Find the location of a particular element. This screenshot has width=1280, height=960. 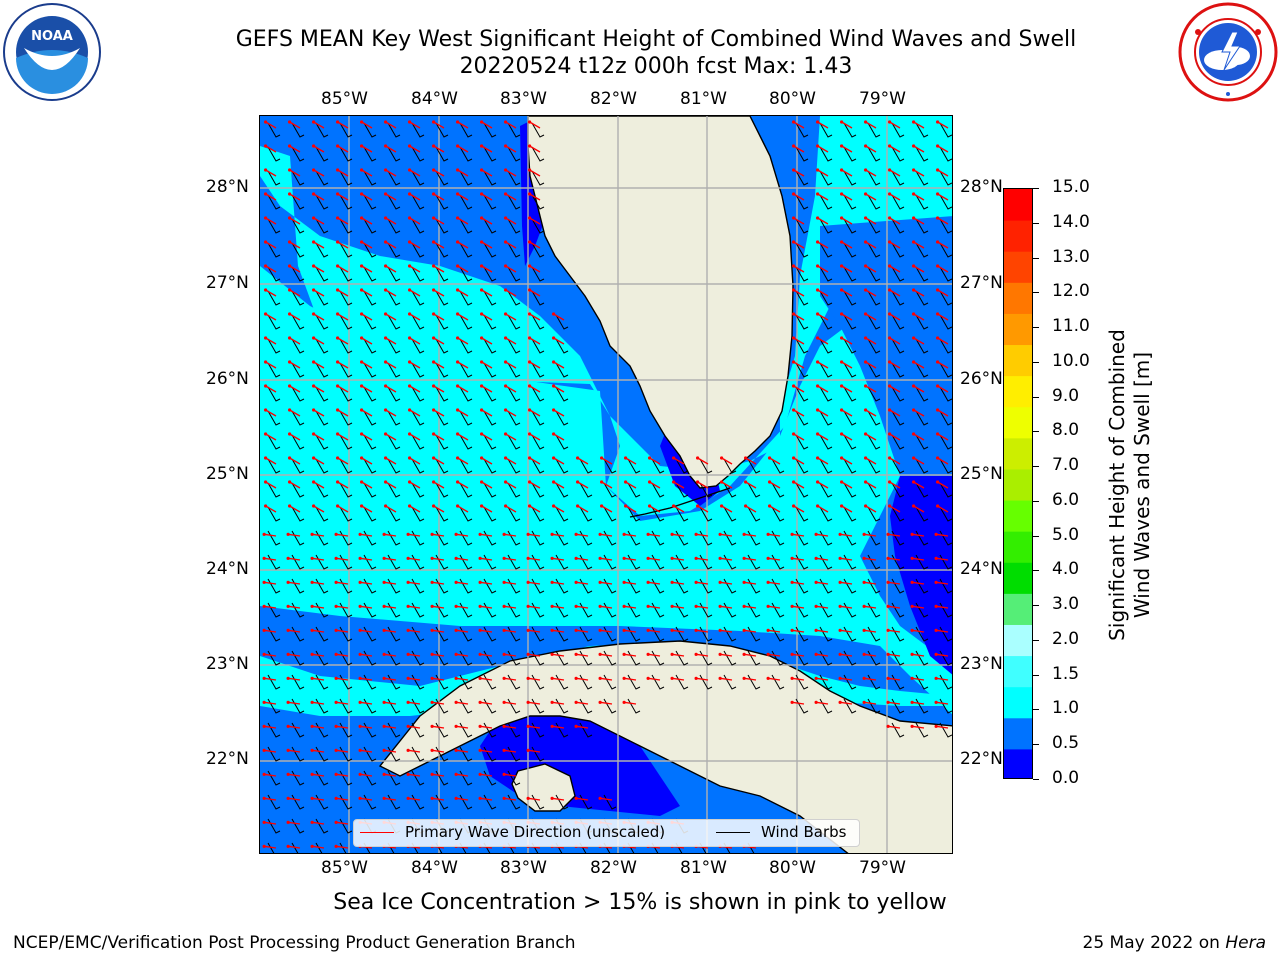

cuba-land is located at coordinates (665, 746).